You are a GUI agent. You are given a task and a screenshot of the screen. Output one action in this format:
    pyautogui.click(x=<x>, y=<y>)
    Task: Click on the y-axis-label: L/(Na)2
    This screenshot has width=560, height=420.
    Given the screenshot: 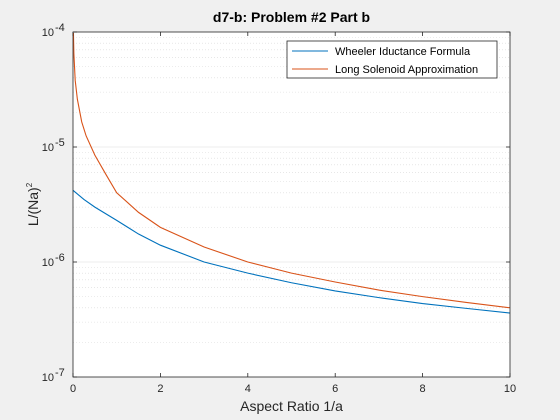 What is the action you would take?
    pyautogui.click(x=33, y=204)
    